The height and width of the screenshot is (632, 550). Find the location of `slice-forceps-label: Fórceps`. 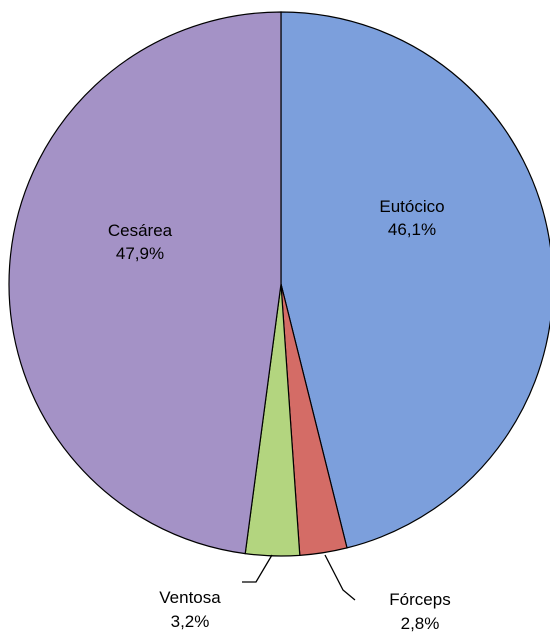

slice-forceps-label: Fórceps is located at coordinates (419, 599).